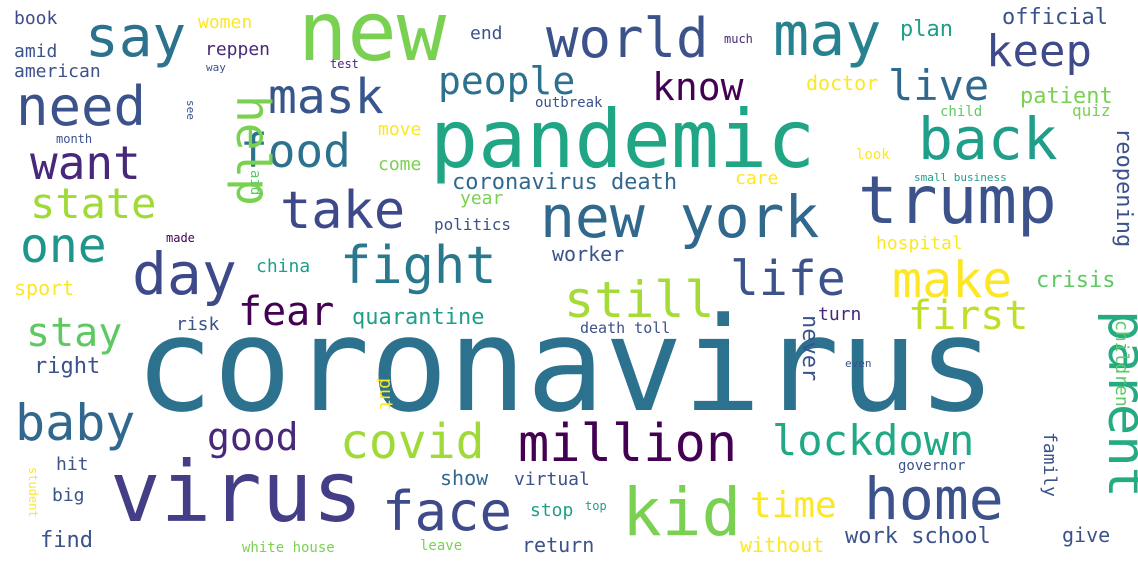 Image resolution: width=1138 pixels, height=571 pixels. I want to click on word-baby: baby, so click(75, 423).